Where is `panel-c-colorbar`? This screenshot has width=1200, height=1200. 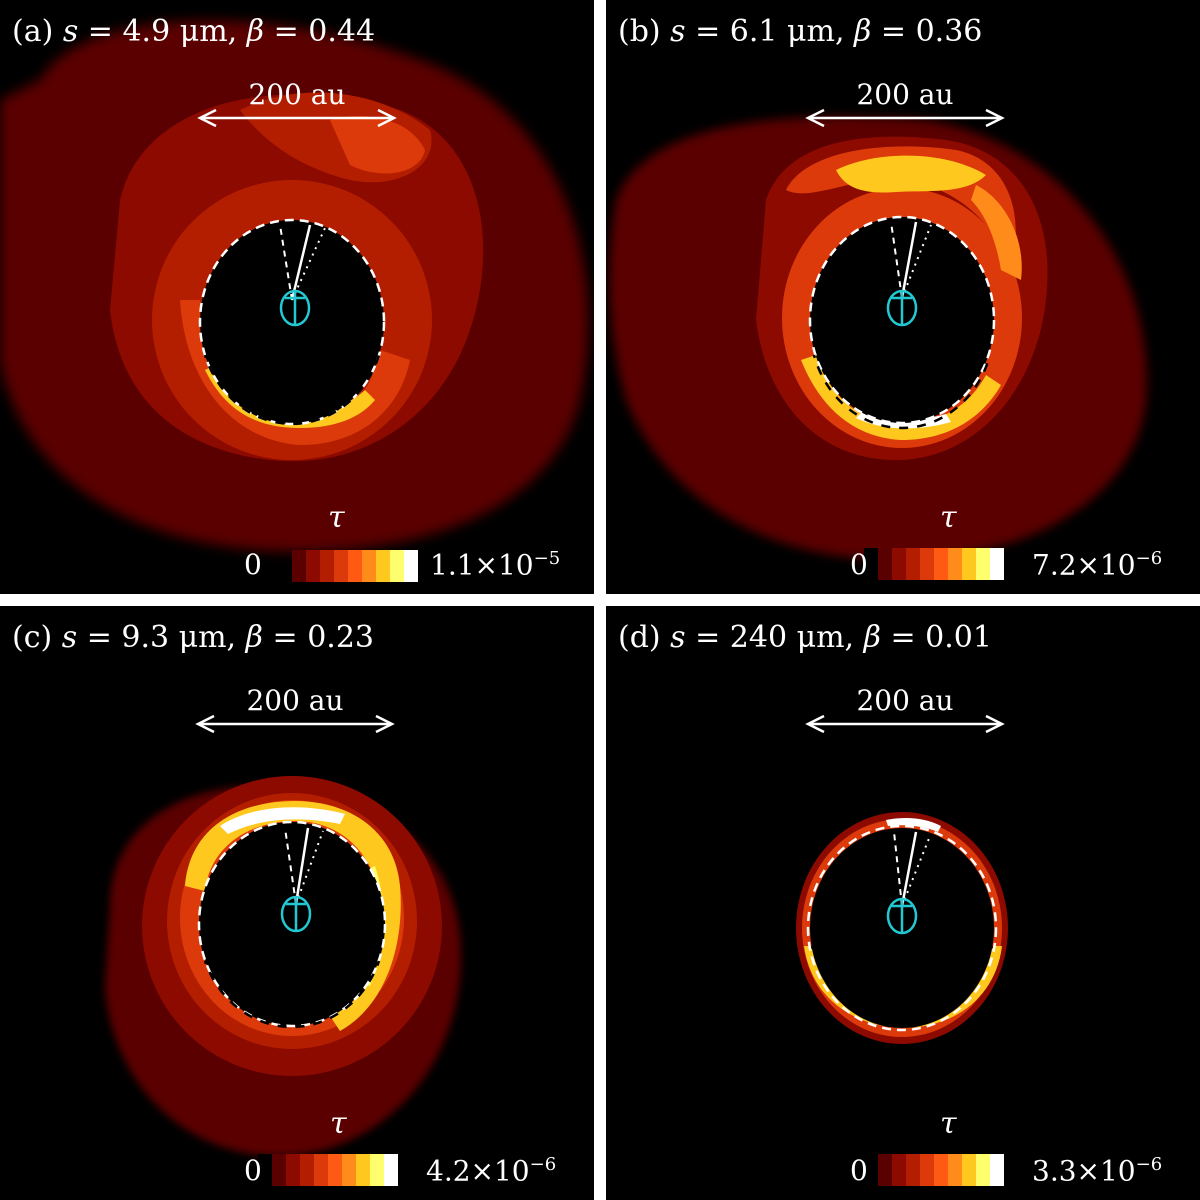 panel-c-colorbar is located at coordinates (328, 1170).